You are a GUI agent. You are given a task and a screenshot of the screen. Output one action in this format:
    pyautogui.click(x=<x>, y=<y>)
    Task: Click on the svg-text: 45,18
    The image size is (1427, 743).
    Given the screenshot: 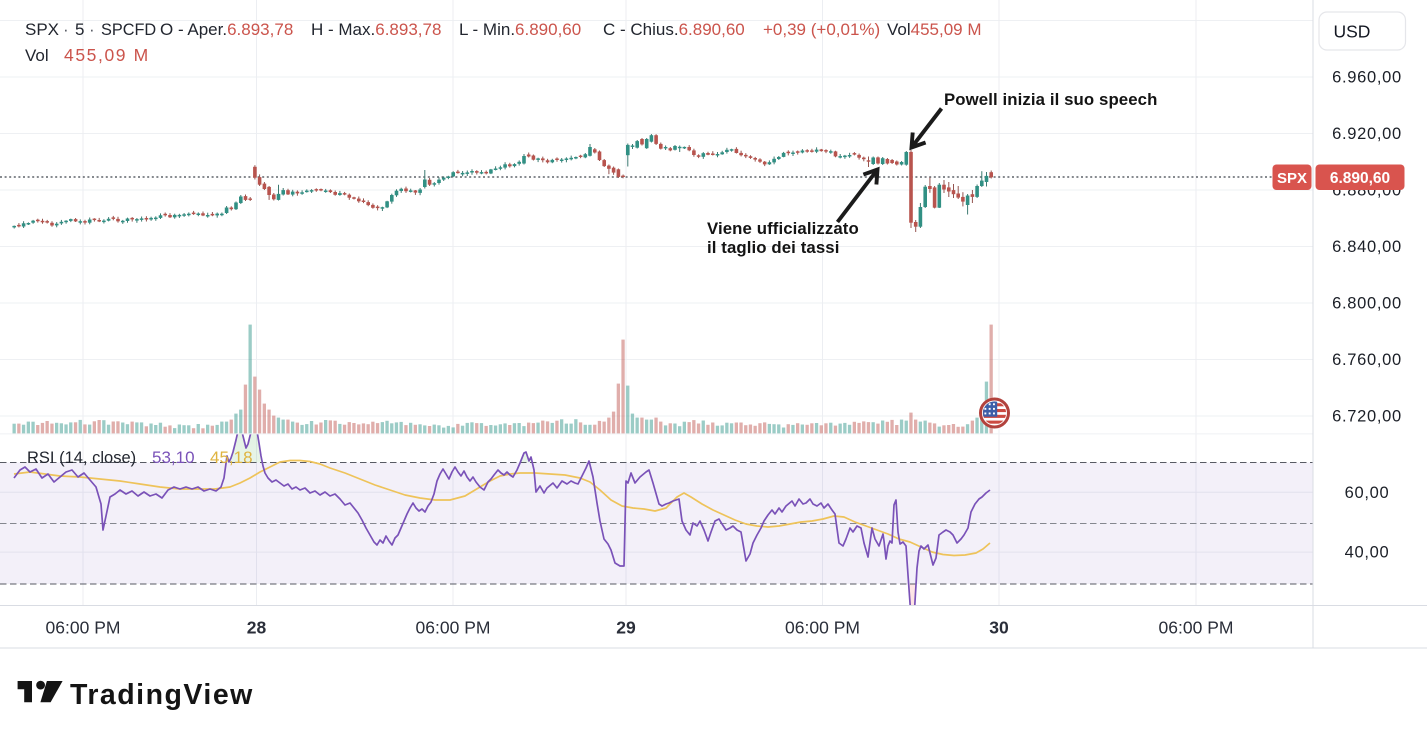 What is the action you would take?
    pyautogui.click(x=231, y=457)
    